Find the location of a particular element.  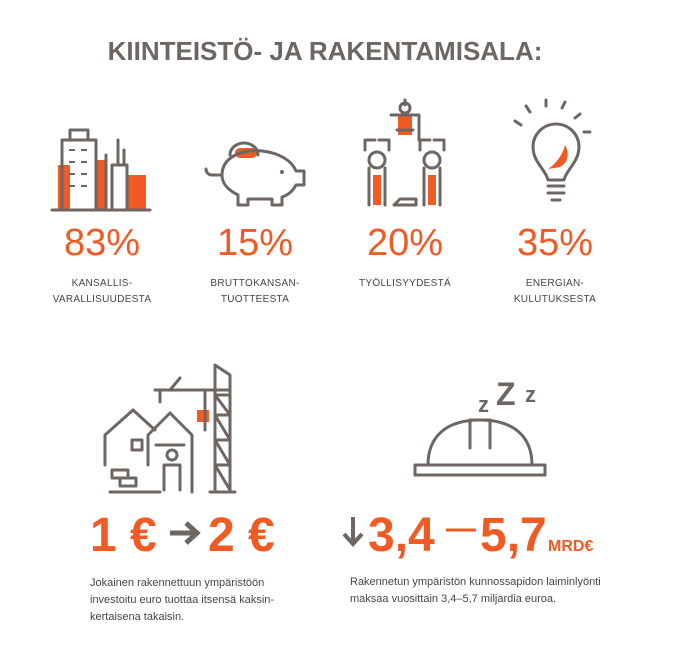

construction-icon is located at coordinates (170, 428).